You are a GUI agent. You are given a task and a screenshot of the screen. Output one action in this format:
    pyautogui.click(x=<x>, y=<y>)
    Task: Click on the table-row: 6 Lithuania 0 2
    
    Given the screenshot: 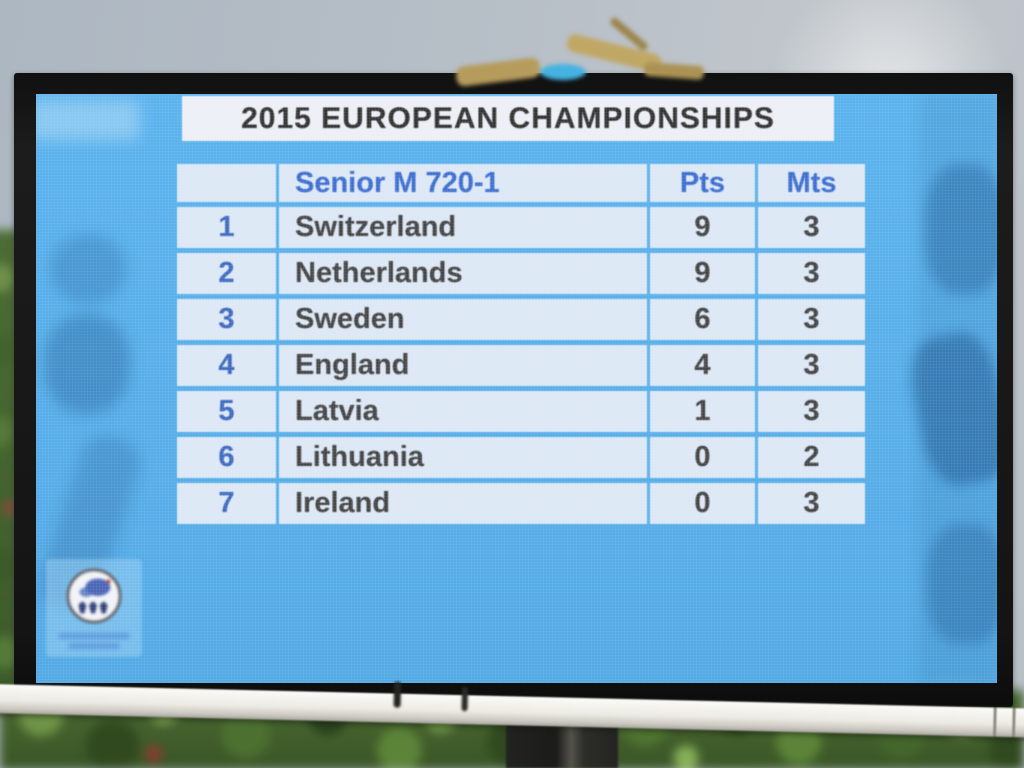 What is the action you would take?
    pyautogui.click(x=521, y=457)
    